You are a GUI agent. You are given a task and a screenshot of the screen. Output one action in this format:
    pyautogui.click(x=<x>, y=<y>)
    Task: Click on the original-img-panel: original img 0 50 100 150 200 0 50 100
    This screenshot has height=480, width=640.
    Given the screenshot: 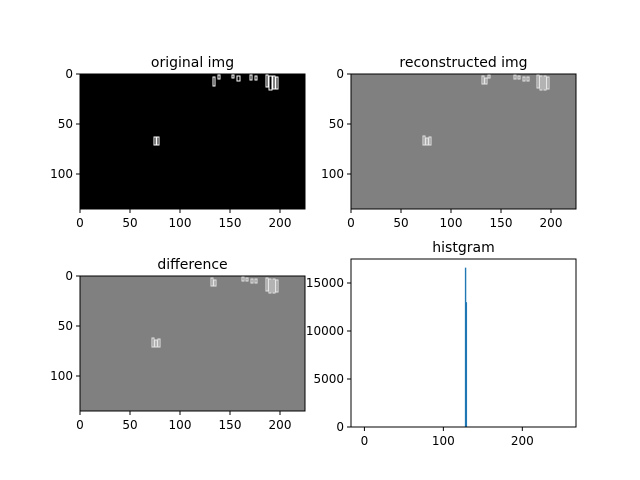 What is the action you would take?
    pyautogui.click(x=178, y=142)
    